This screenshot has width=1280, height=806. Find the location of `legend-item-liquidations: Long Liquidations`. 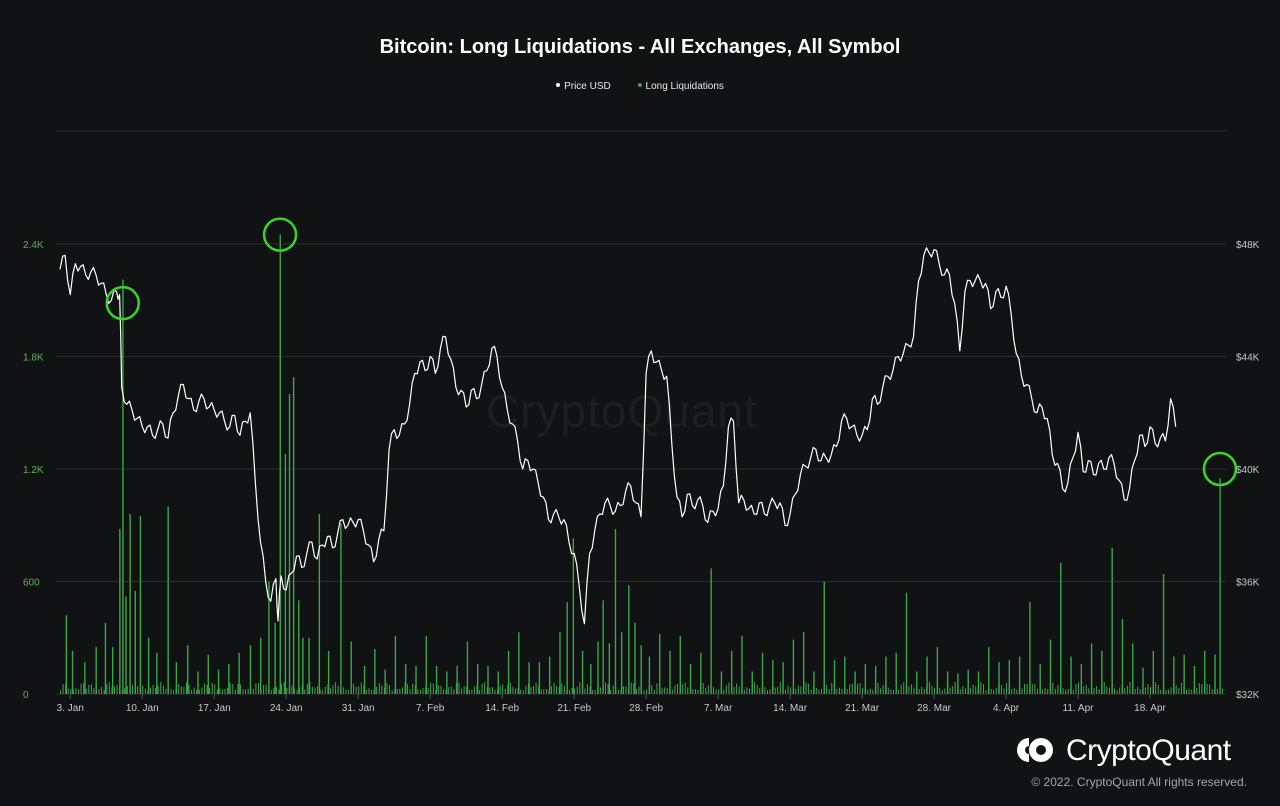

legend-item-liquidations: Long Liquidations is located at coordinates (680, 86).